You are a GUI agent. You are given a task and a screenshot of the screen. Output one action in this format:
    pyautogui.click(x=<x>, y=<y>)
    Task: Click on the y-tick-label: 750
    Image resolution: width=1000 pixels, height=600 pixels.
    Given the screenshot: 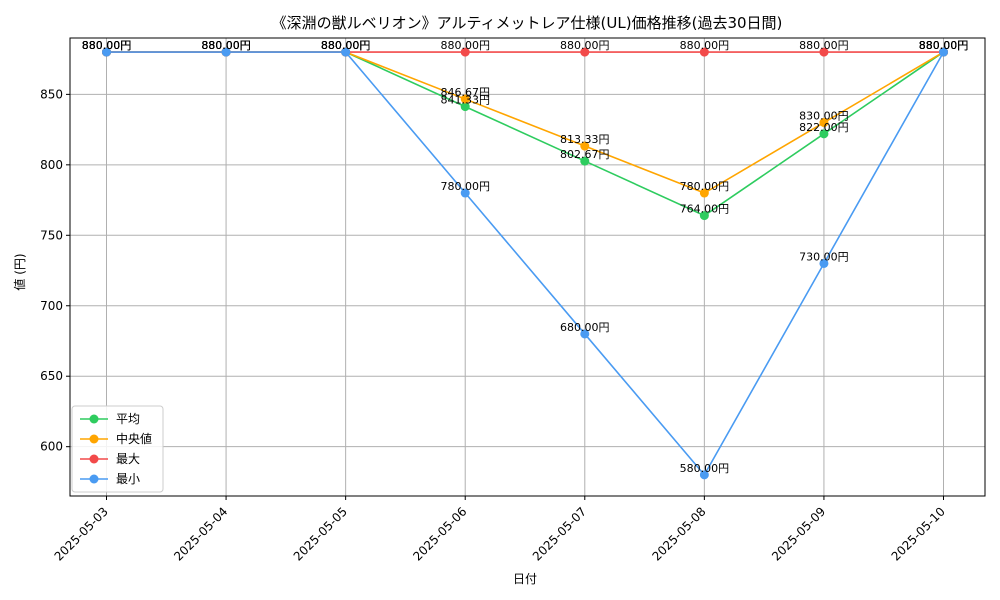 What is the action you would take?
    pyautogui.click(x=51, y=235)
    